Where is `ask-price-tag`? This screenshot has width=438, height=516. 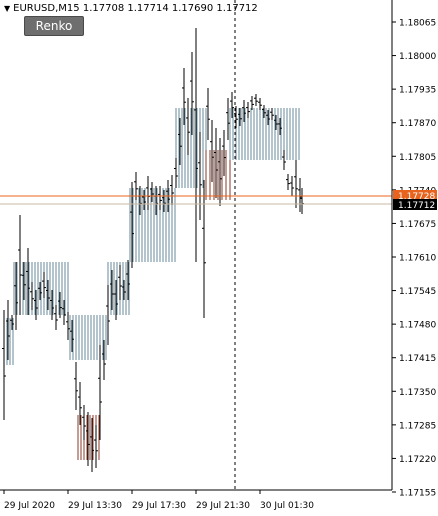 ask-price-tag is located at coordinates (415, 195).